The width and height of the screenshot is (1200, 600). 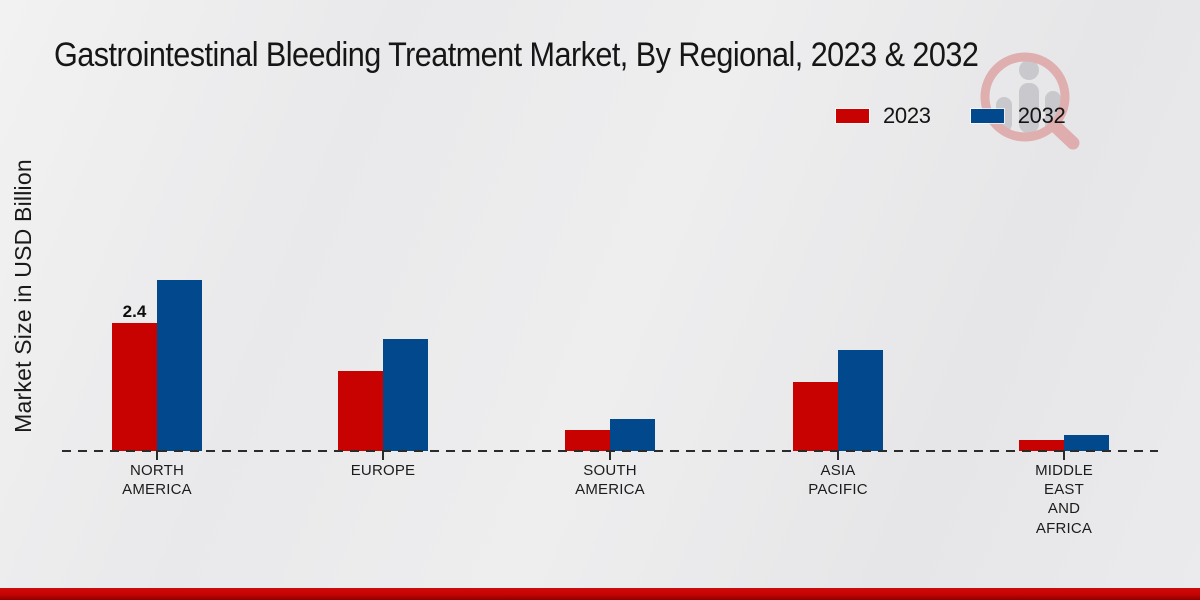 What do you see at coordinates (587, 440) in the screenshot?
I see `bar-2023-south-america` at bounding box center [587, 440].